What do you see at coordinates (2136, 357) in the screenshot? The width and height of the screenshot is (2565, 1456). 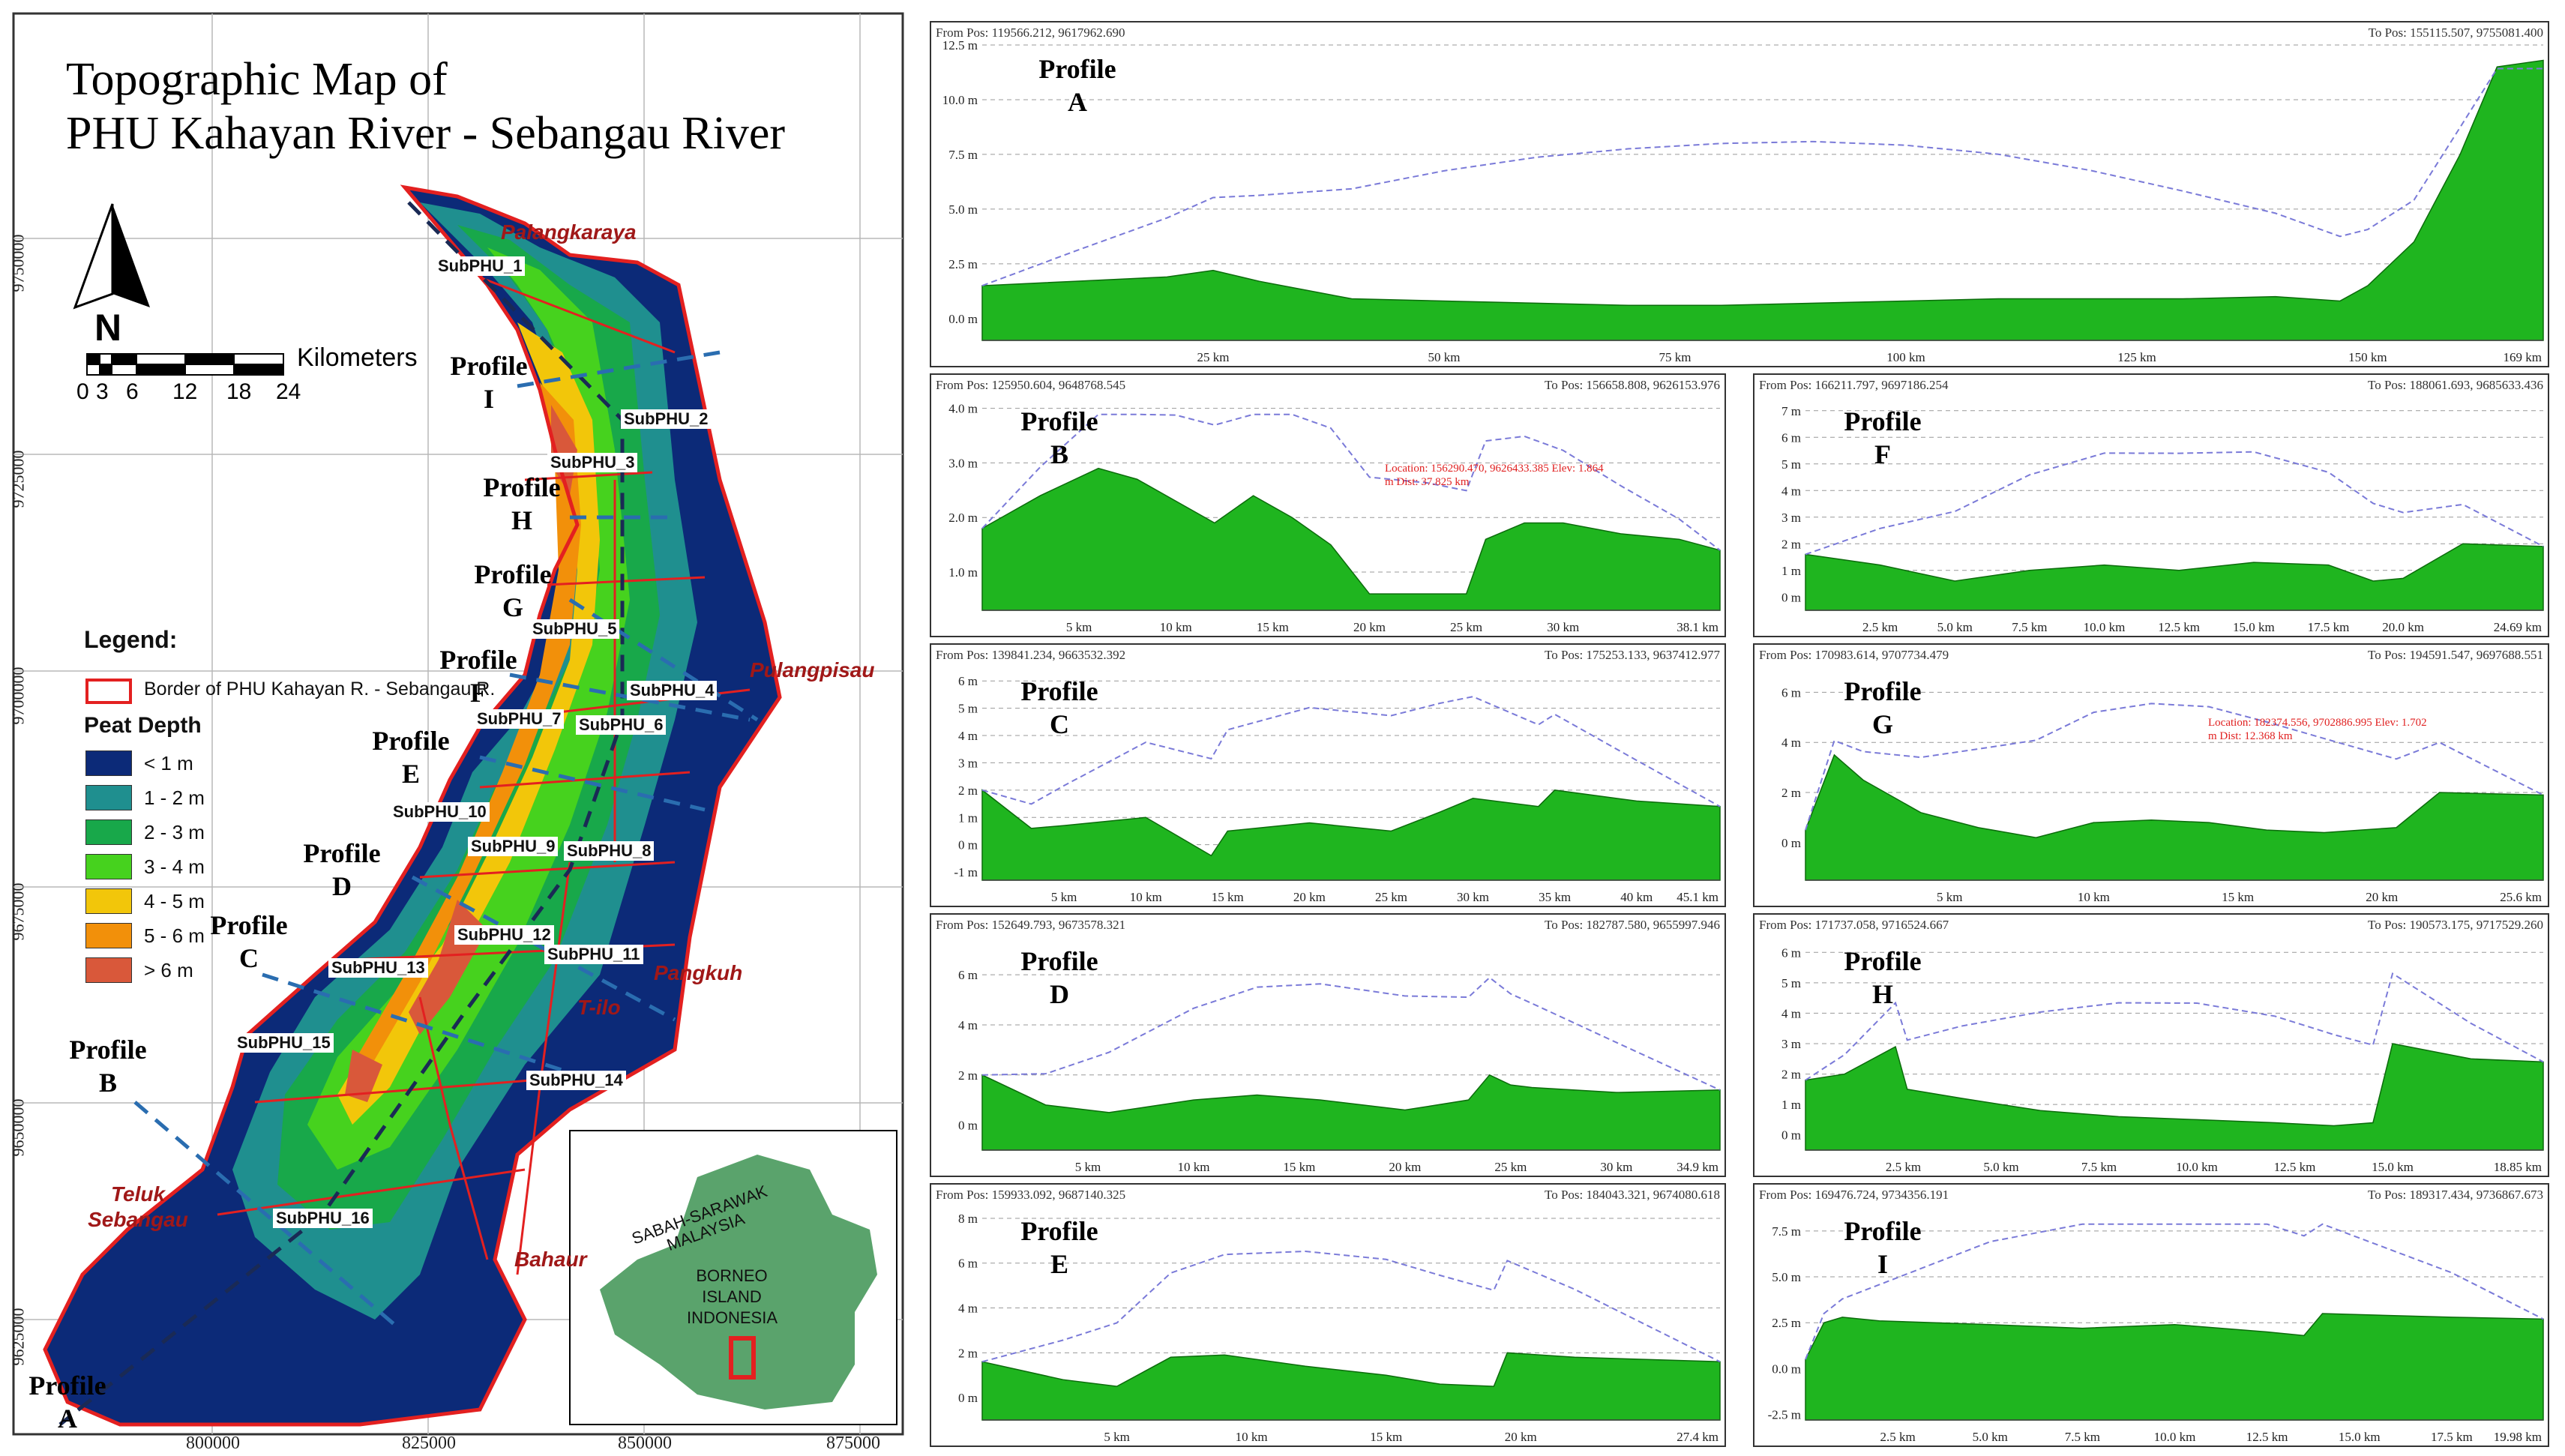 I see `x-tick-label: 125 km` at bounding box center [2136, 357].